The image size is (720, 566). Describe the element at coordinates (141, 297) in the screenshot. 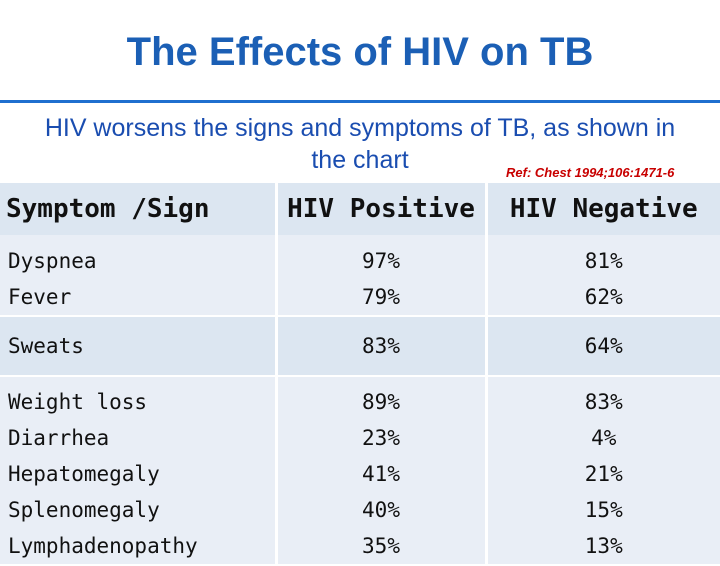

I see `symptom-fever: Fever` at that location.